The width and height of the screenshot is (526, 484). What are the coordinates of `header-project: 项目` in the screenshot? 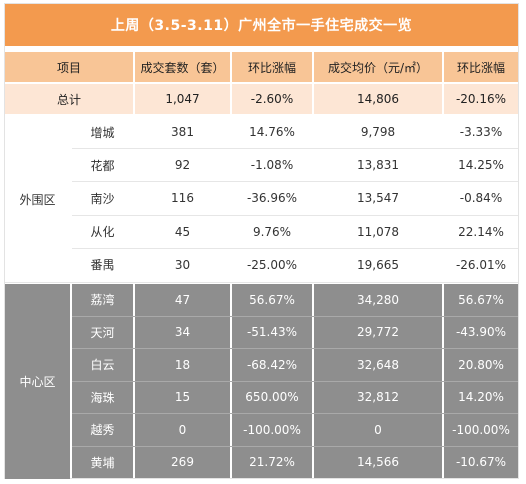 It's located at (69, 67).